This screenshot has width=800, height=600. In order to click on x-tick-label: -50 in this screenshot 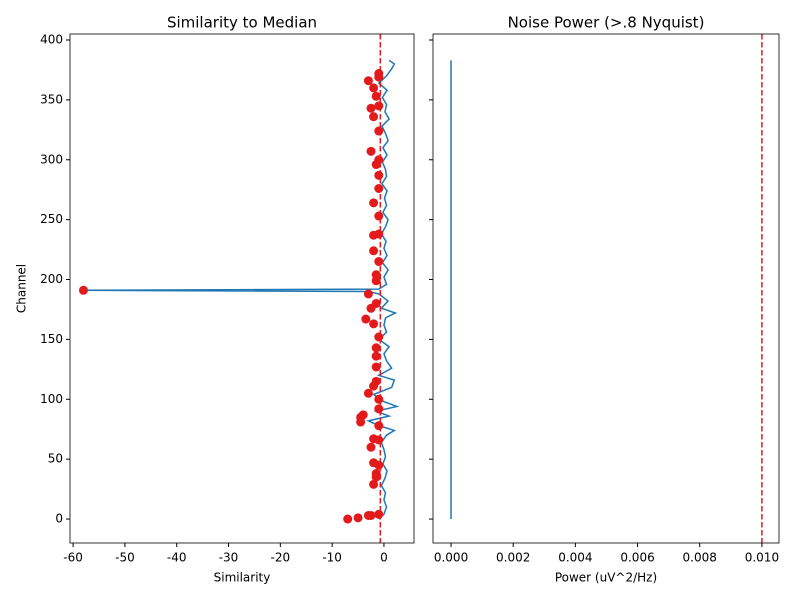, I will do `click(125, 558)`.